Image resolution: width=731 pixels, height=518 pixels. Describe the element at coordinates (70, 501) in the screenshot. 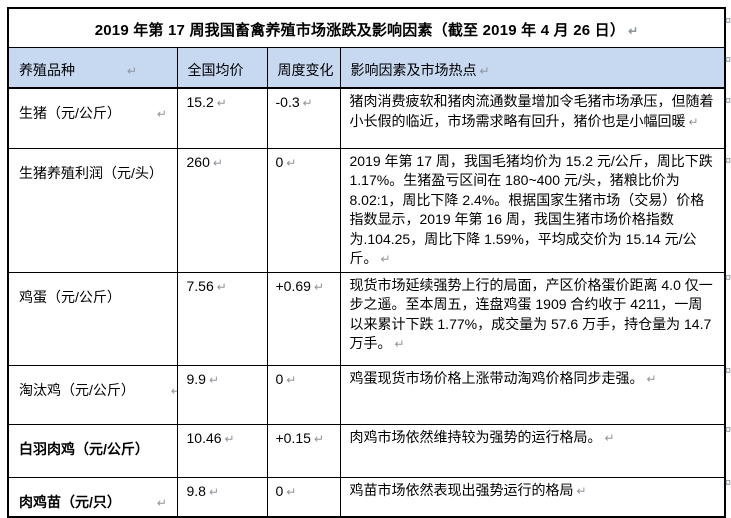

I see `species-label: 肉鸡苗（元/只）` at that location.